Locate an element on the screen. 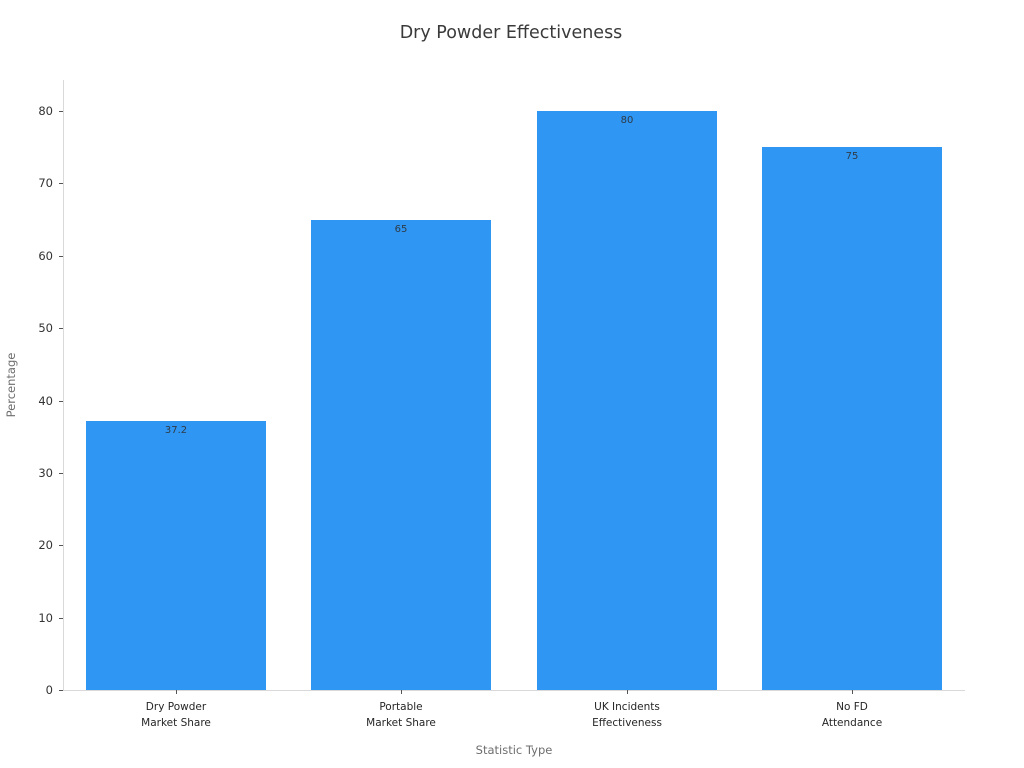 Image resolution: width=1024 pixels, height=768 pixels. x-tick-label-line: UK Incidents is located at coordinates (627, 707).